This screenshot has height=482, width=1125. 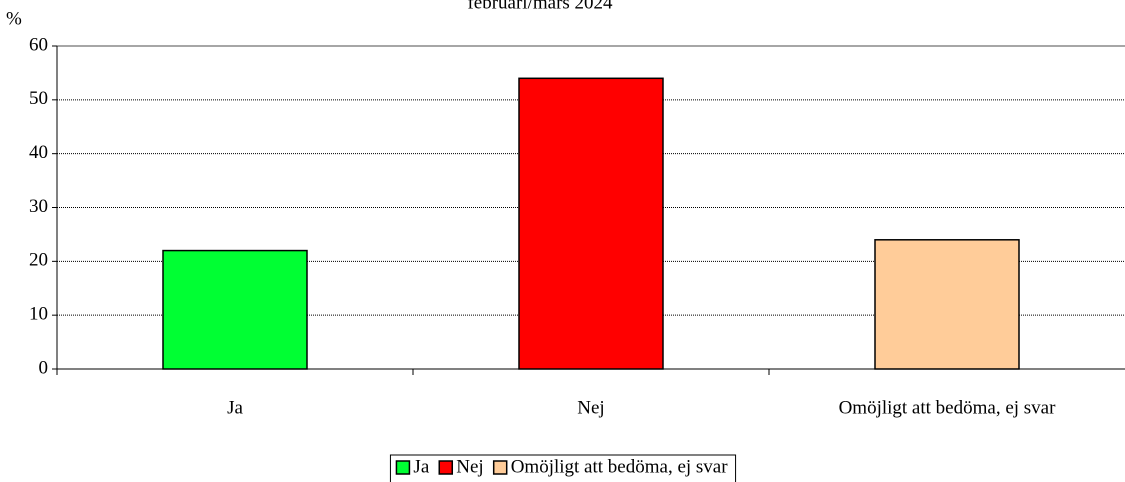 What do you see at coordinates (38, 260) in the screenshot?
I see `y-tick-label: 20` at bounding box center [38, 260].